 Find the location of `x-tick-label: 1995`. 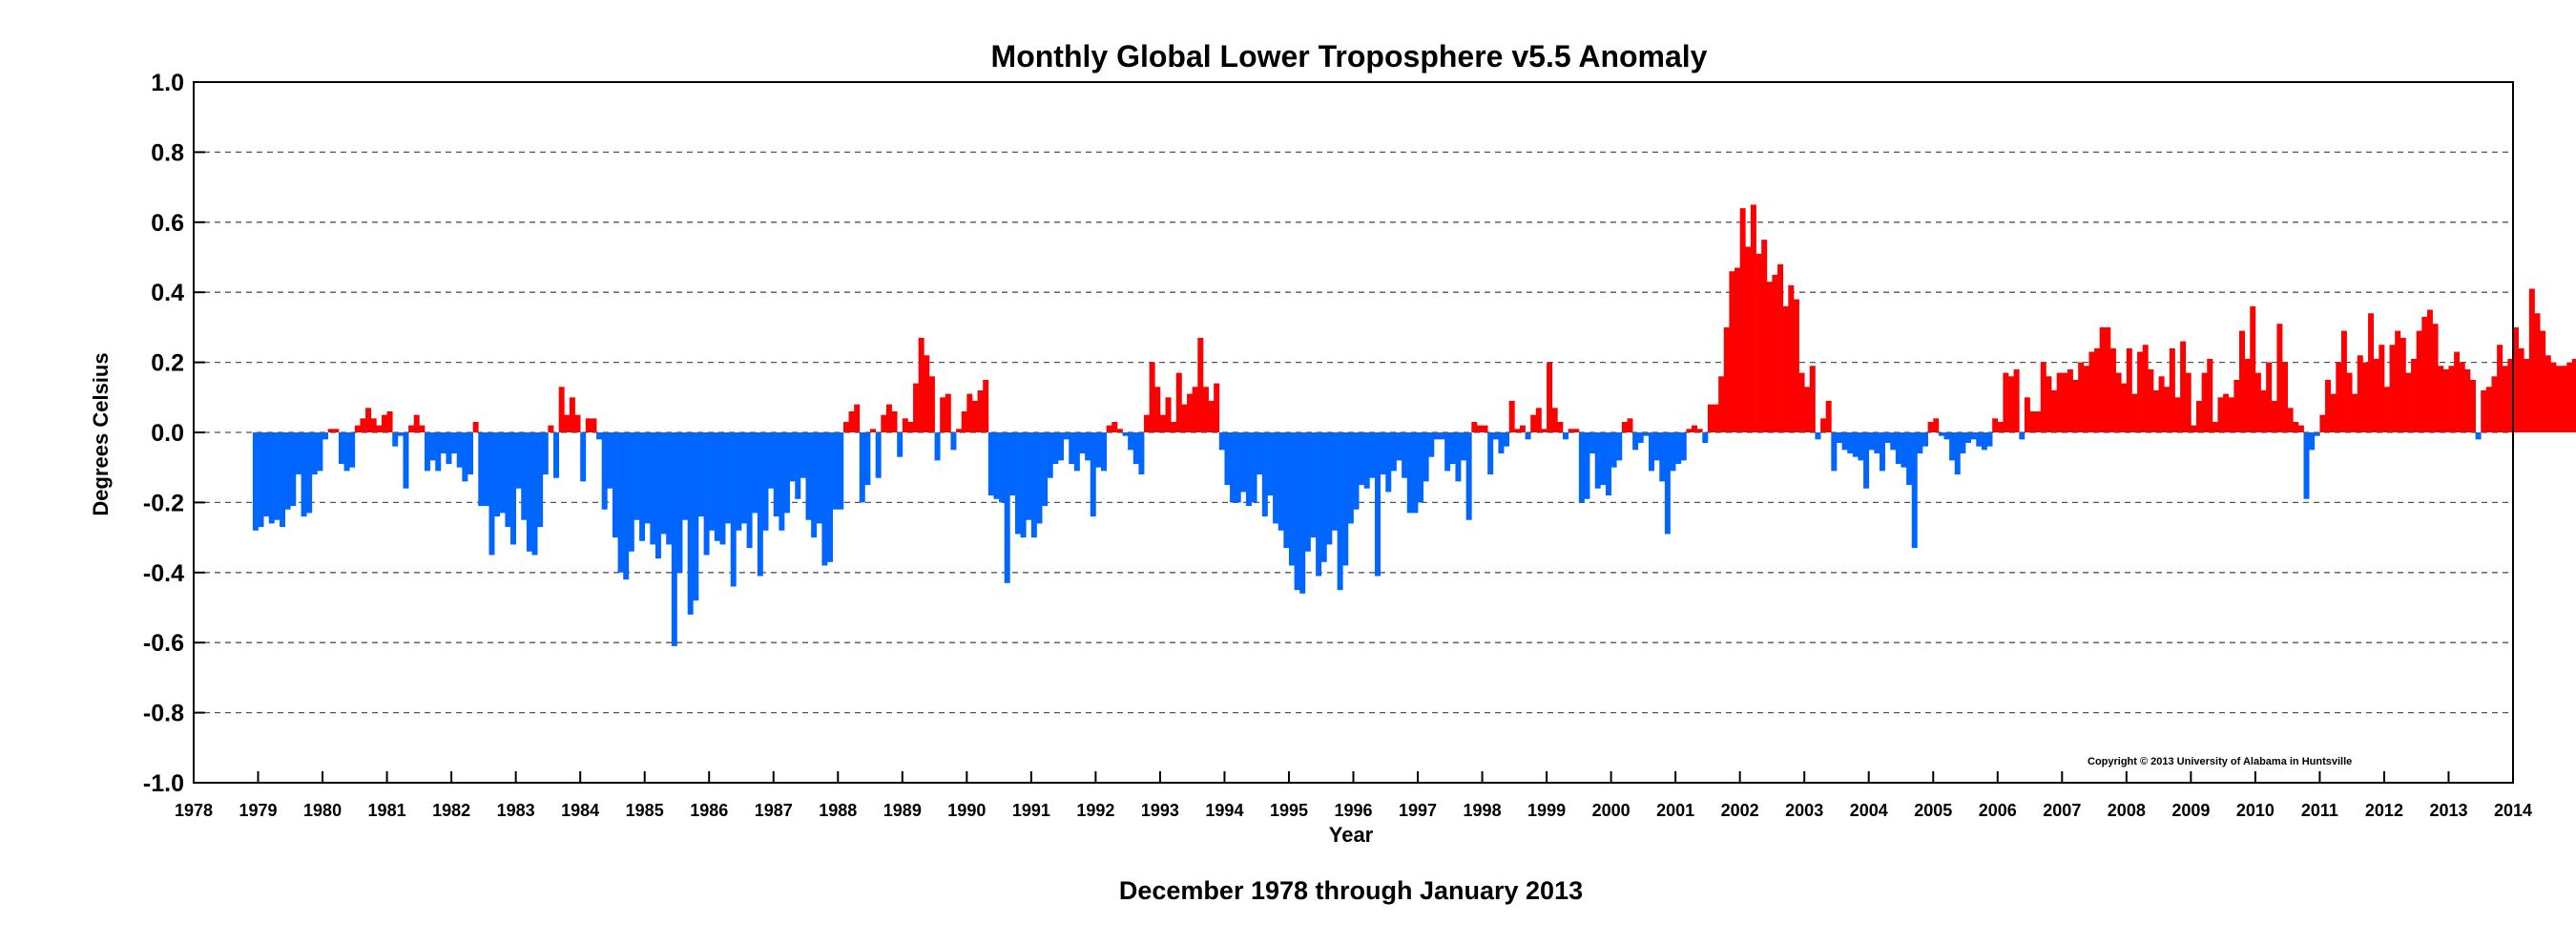

x-tick-label: 1995 is located at coordinates (1289, 811).